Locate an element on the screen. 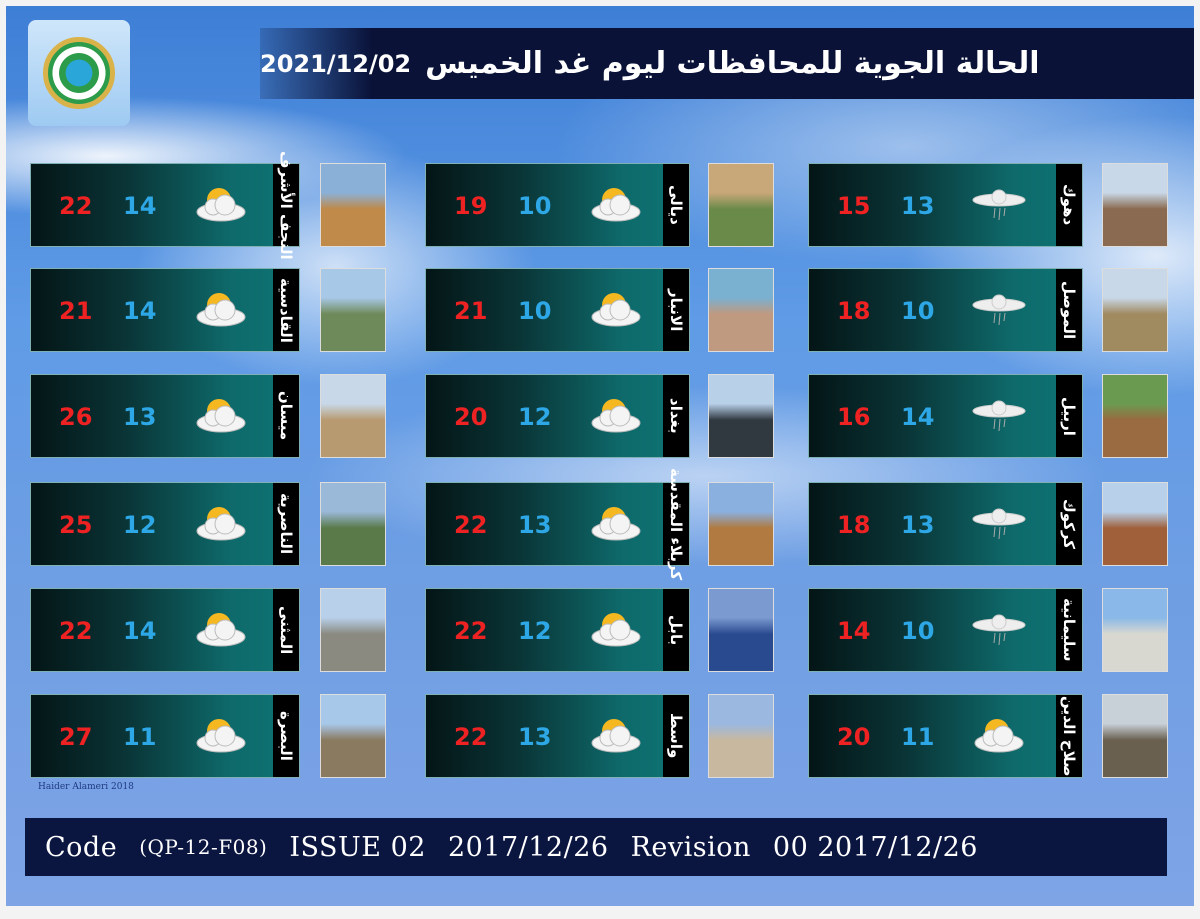 The image size is (1200, 919). province-card: البصرة 27 11 is located at coordinates (165, 736).